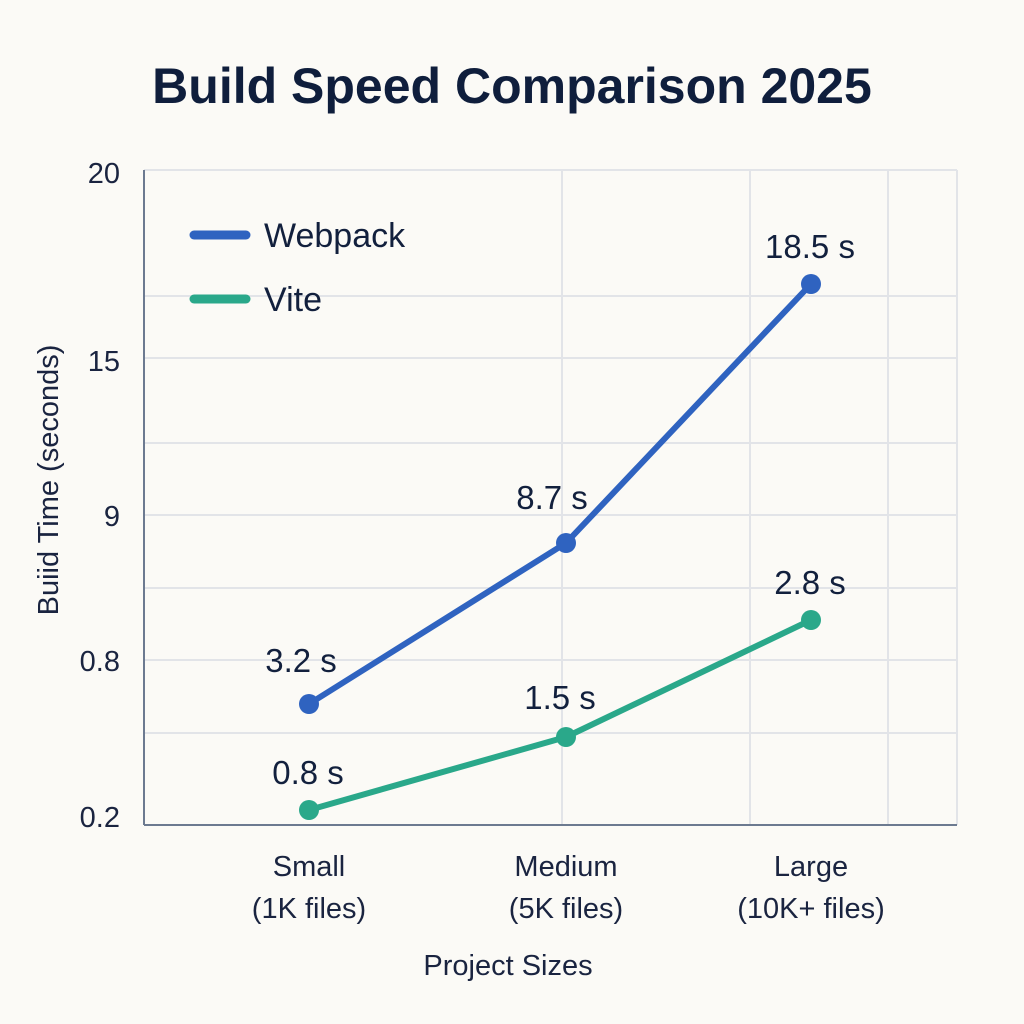  I want to click on y-tick-label: 9, so click(112, 517).